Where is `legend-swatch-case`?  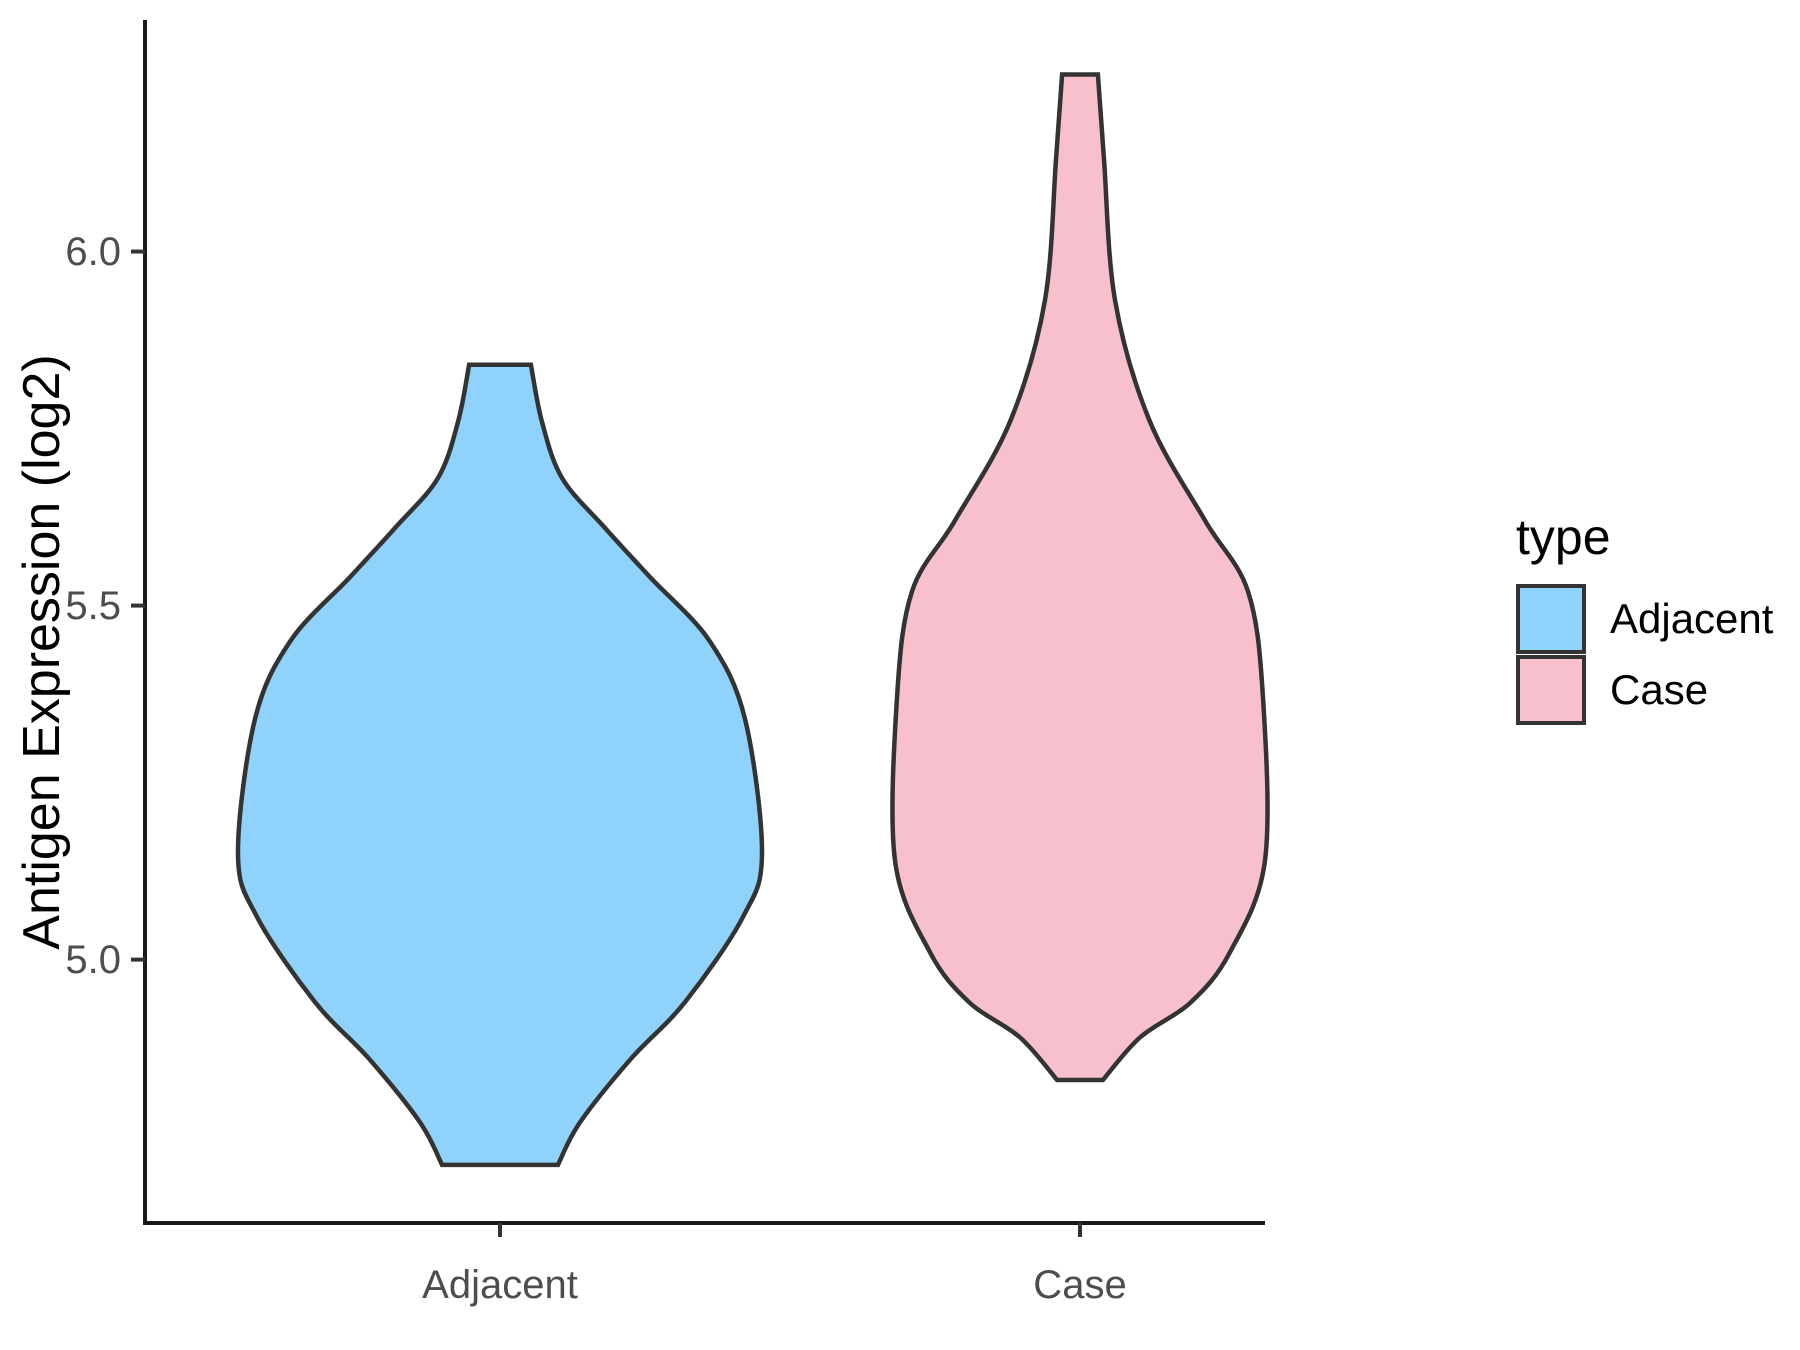 legend-swatch-case is located at coordinates (1551, 690).